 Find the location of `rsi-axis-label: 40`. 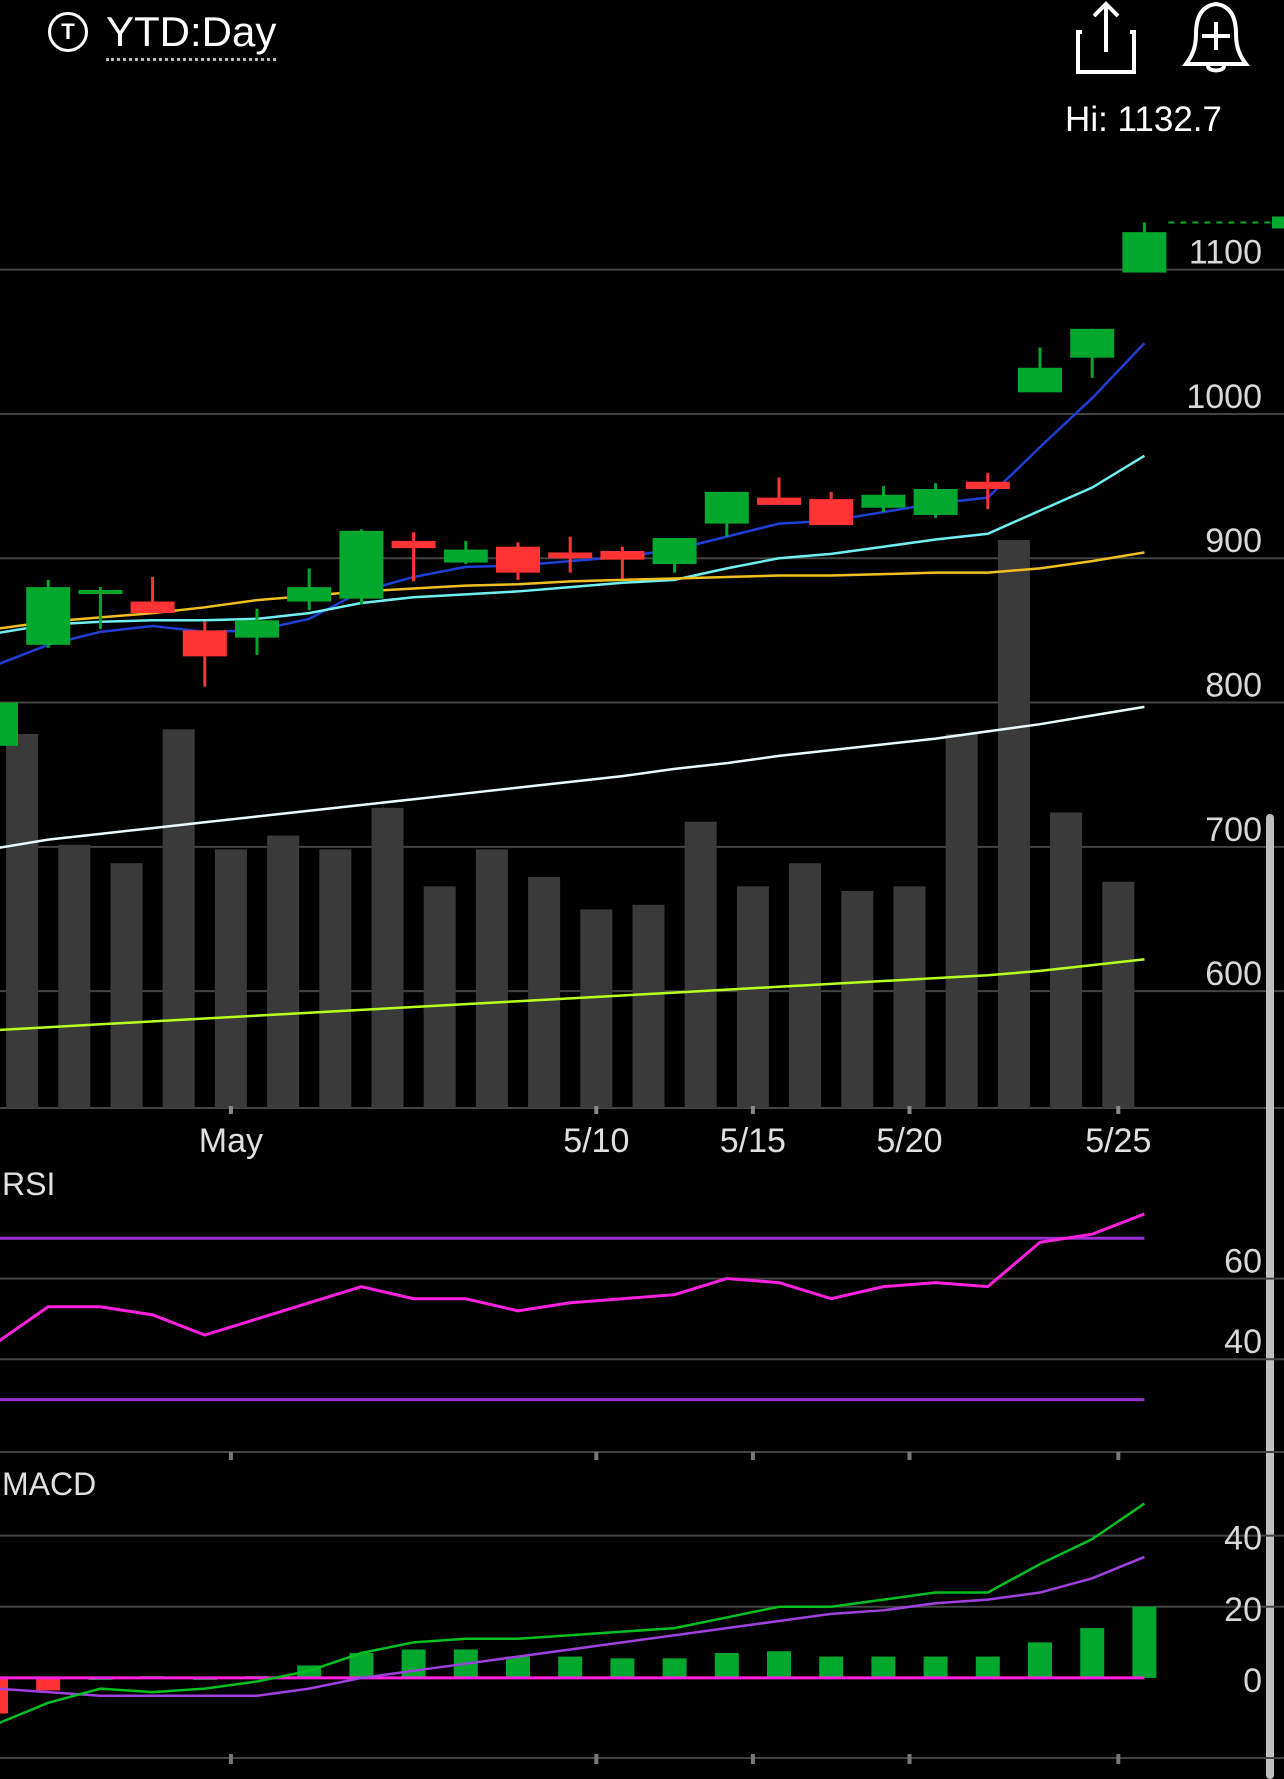

rsi-axis-label: 40 is located at coordinates (1243, 1342).